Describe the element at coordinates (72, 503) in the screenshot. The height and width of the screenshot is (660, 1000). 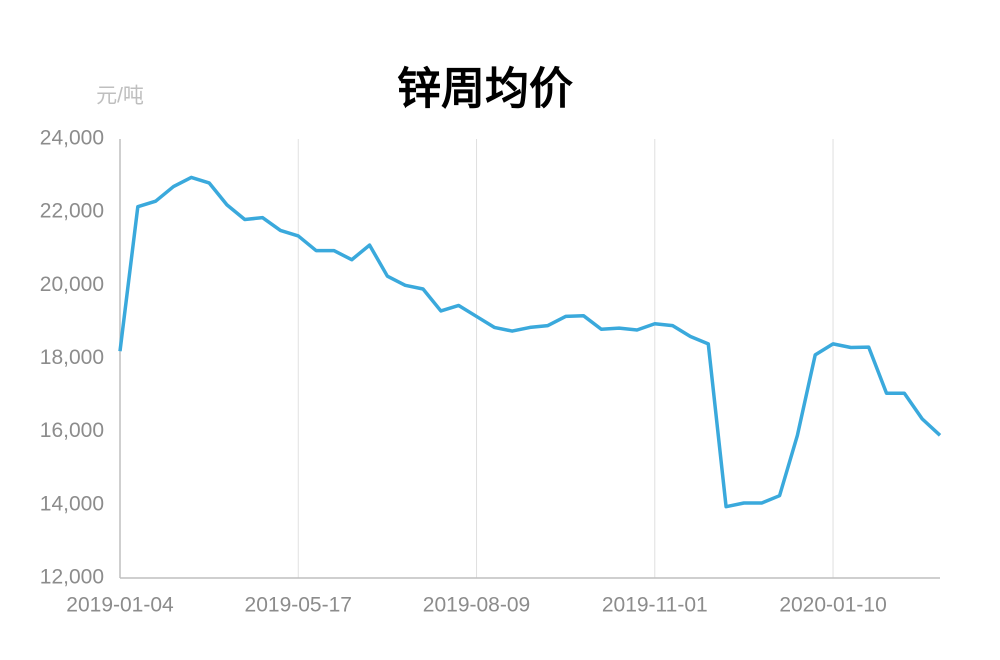
I see `y-tick-label: 14,000` at that location.